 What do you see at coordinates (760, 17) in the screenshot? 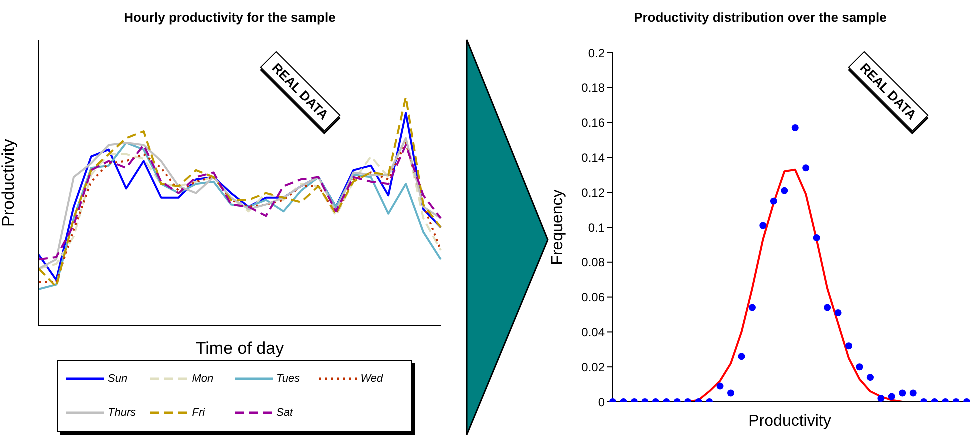
I see `chart-title: Productivity distribution over the sample` at bounding box center [760, 17].